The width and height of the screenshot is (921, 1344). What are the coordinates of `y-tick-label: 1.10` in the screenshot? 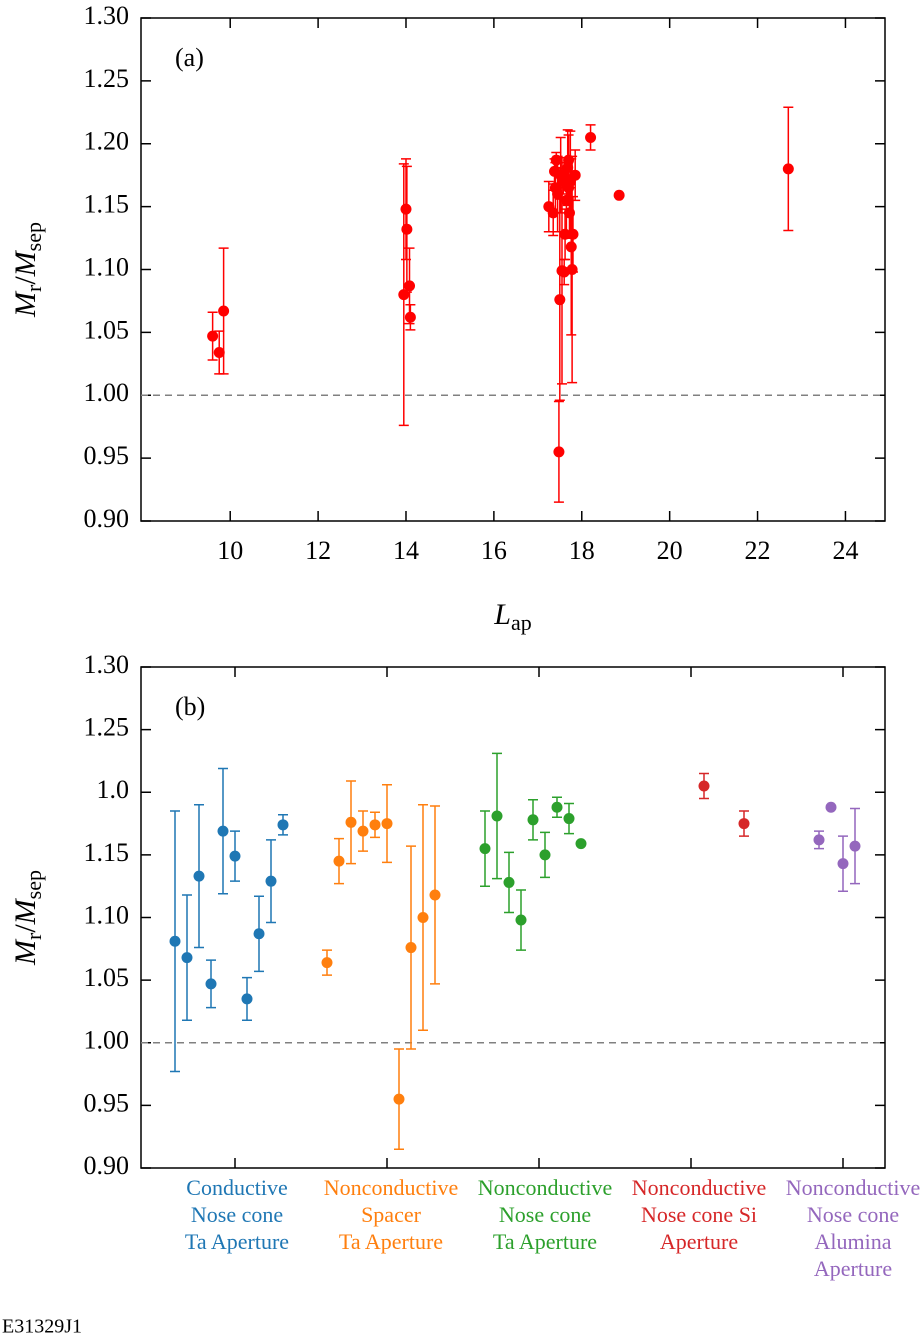 It's located at (107, 266).